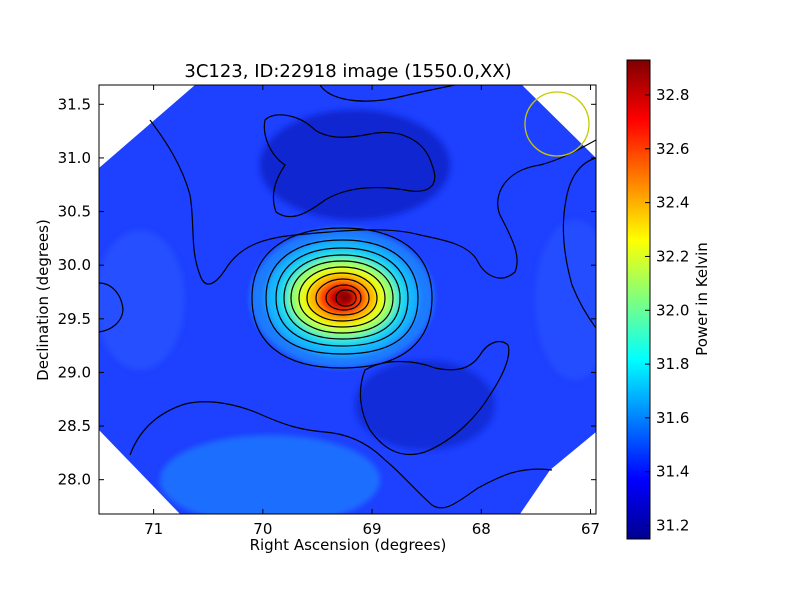 This screenshot has height=600, width=800. Describe the element at coordinates (74, 319) in the screenshot. I see `y-tick-label: 29.5` at that location.